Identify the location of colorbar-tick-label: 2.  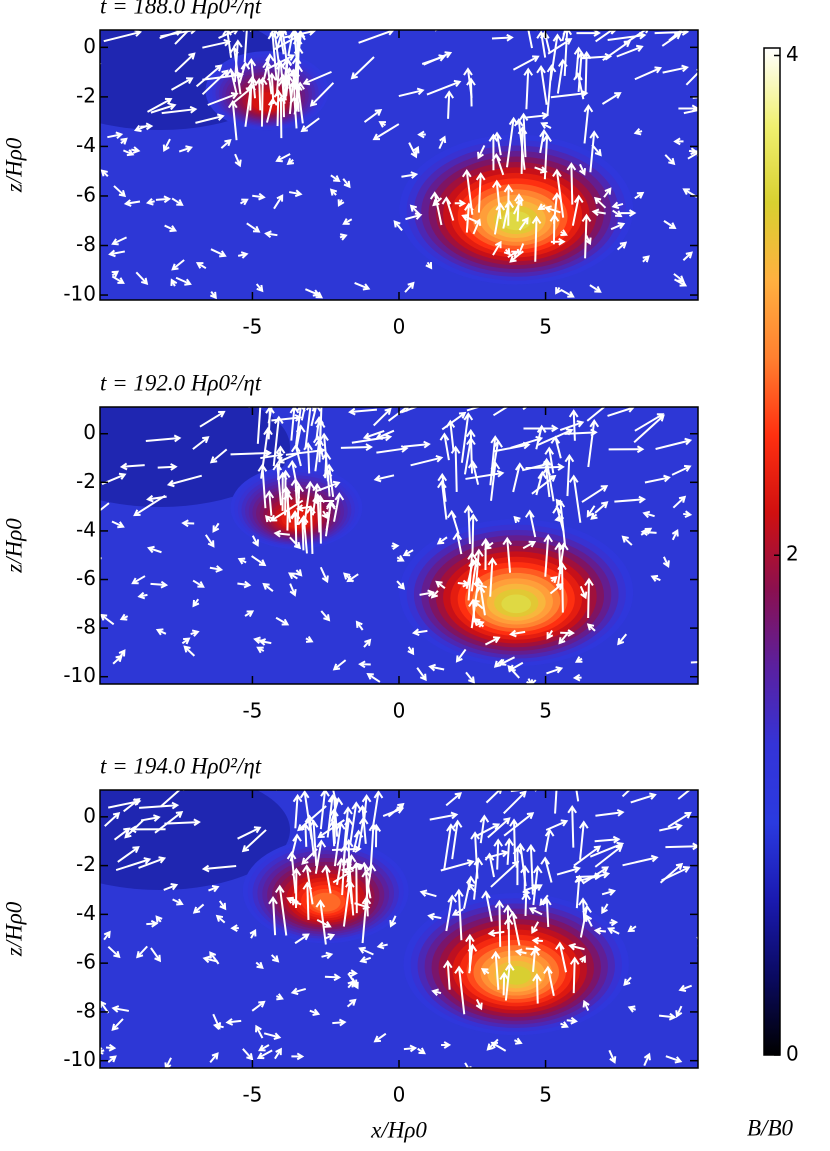
(792, 554).